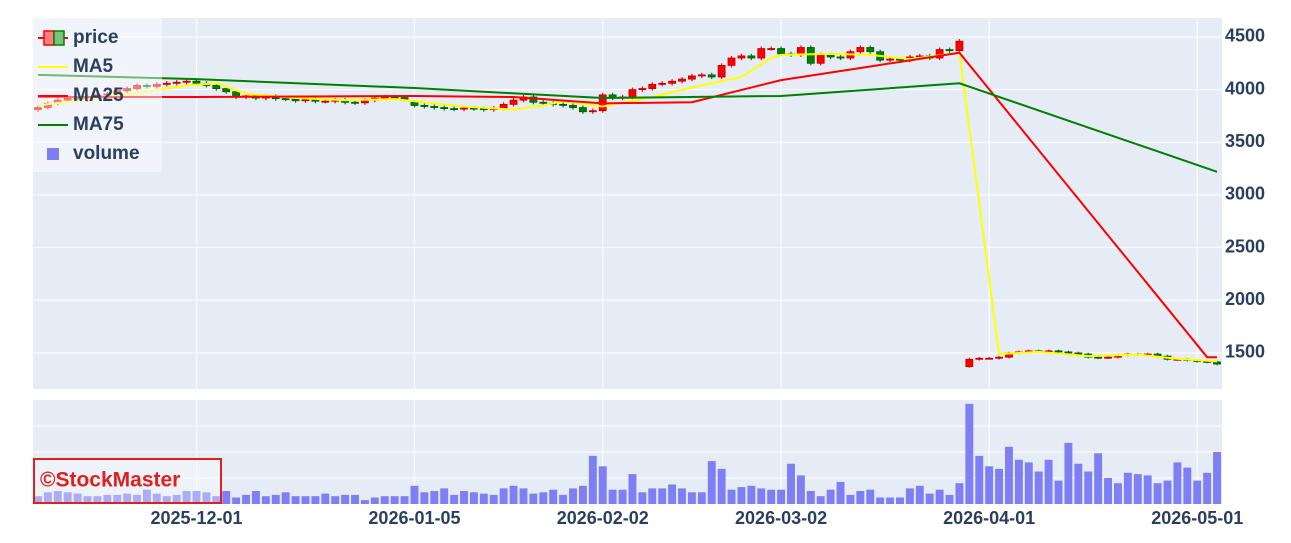  What do you see at coordinates (1245, 194) in the screenshot?
I see `y-tick-label: 3000` at bounding box center [1245, 194].